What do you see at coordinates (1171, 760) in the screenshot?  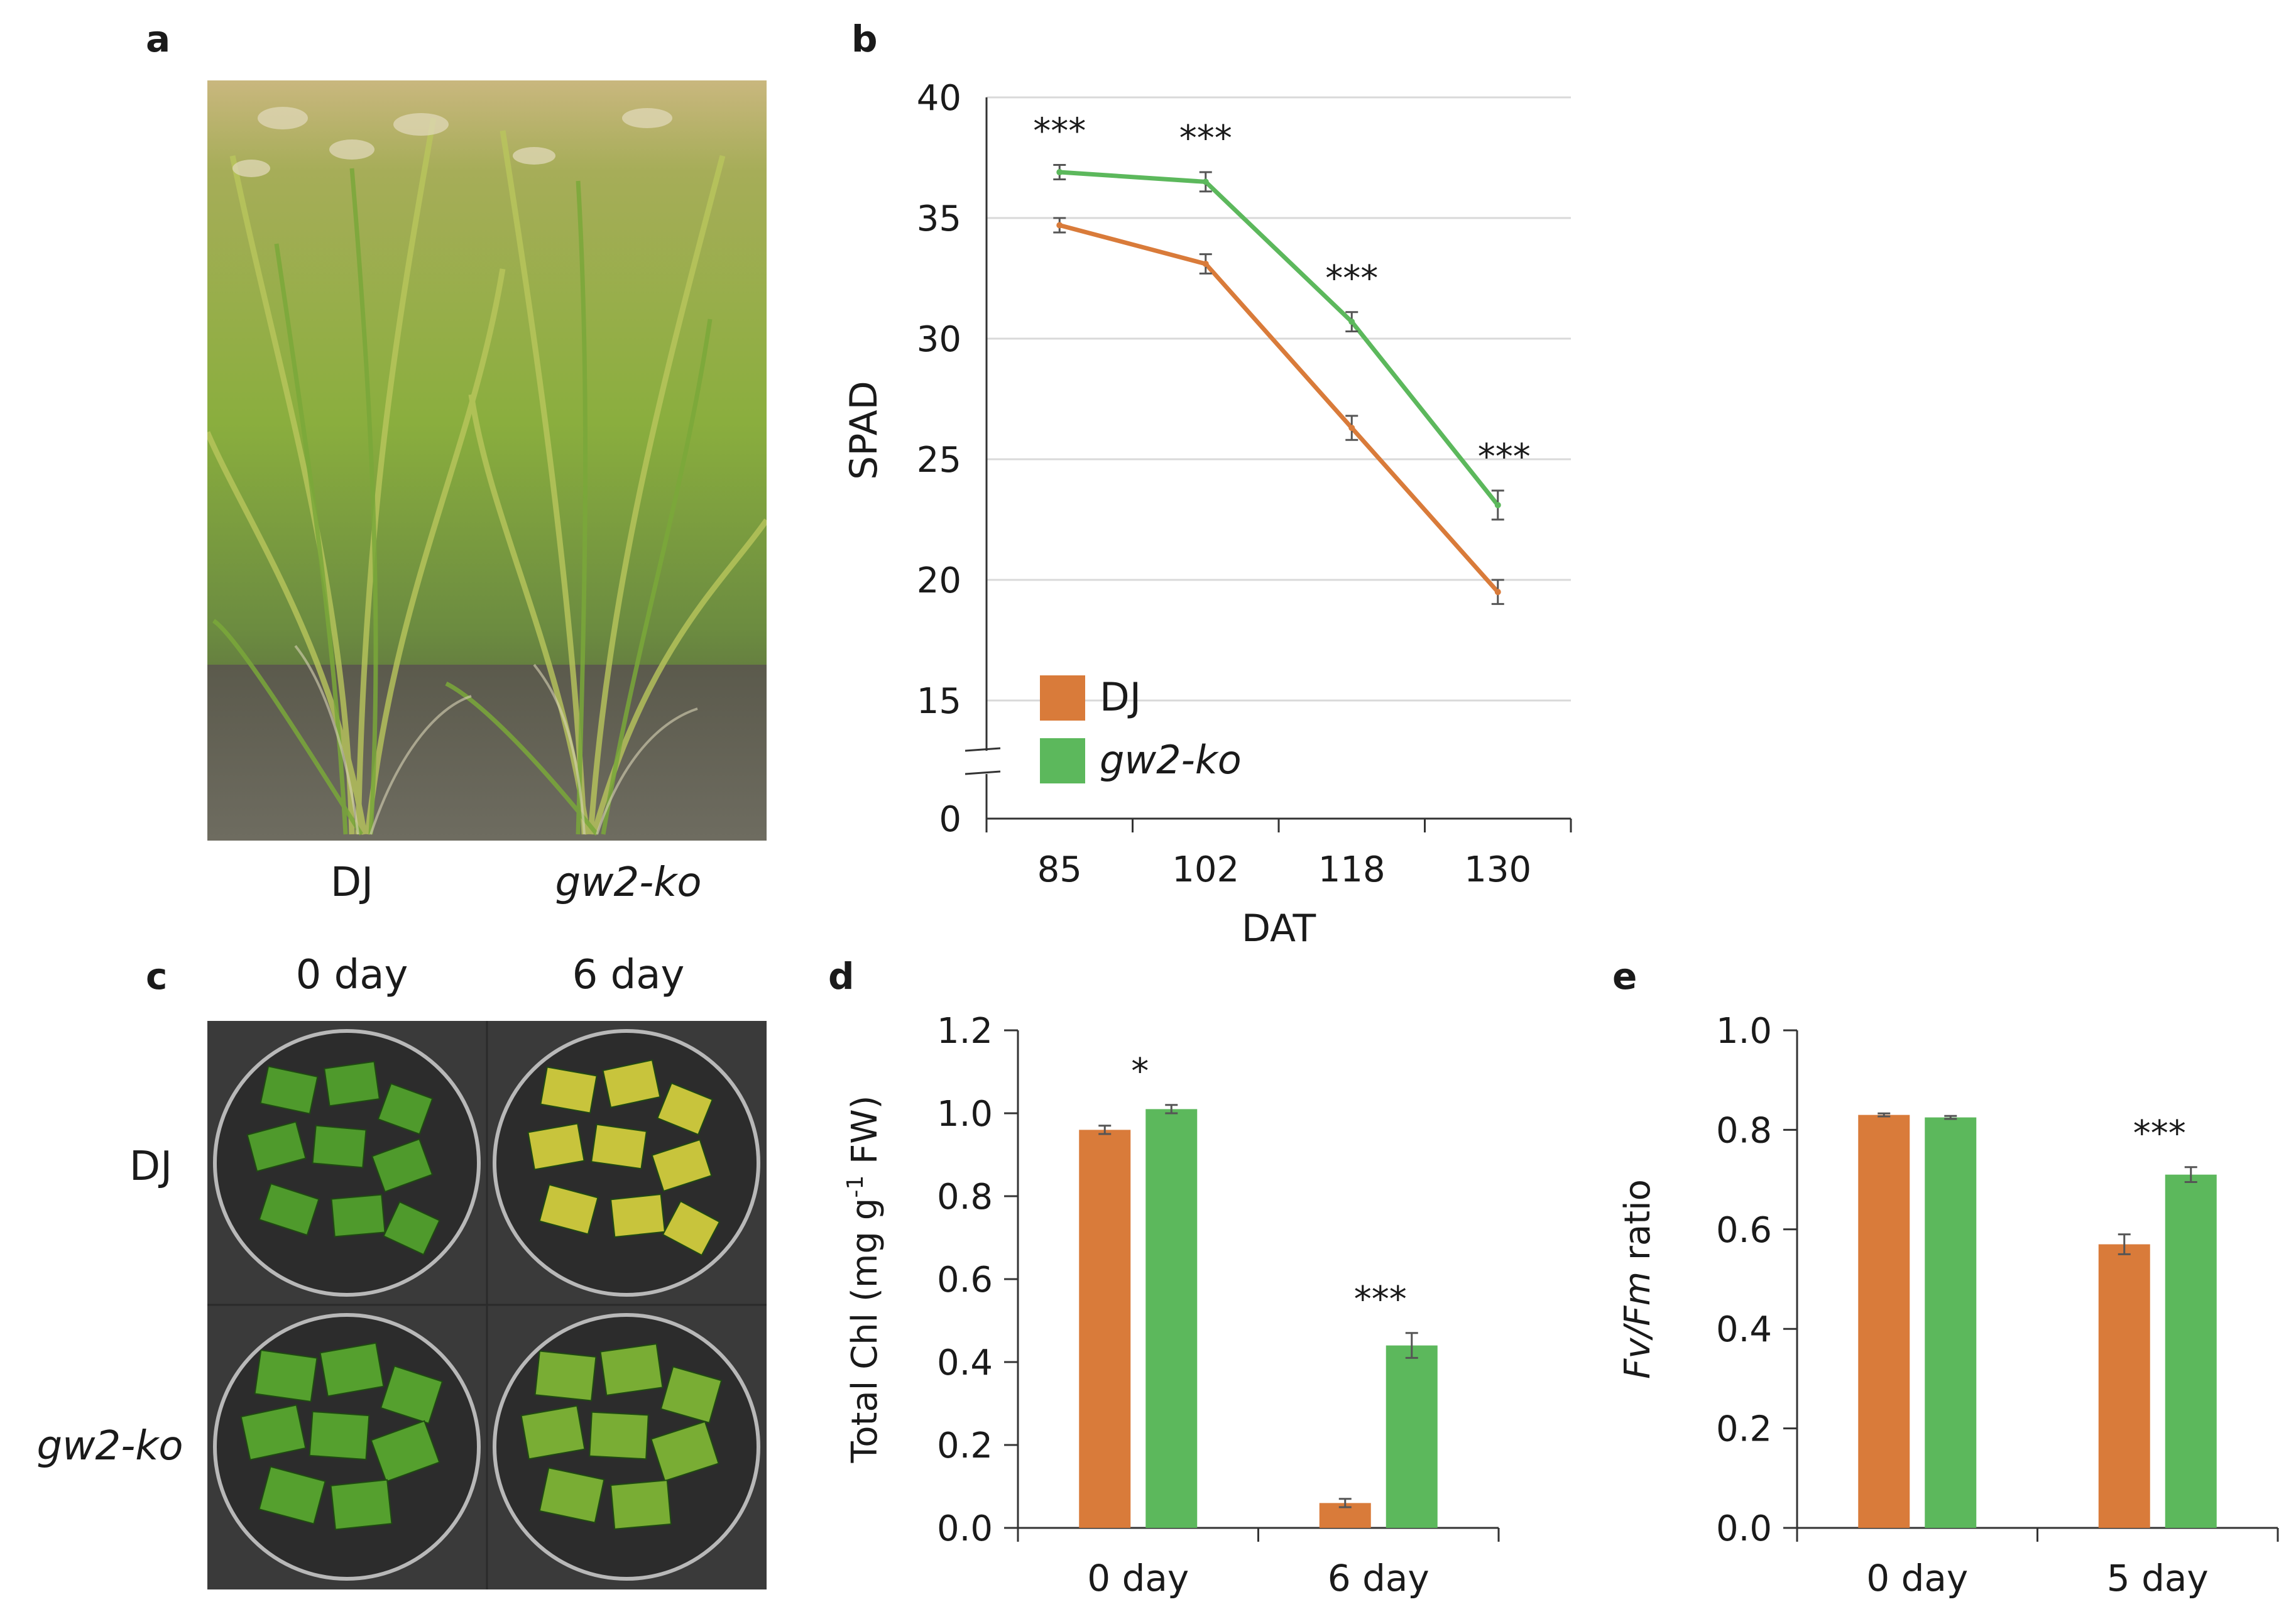 I see `legend-label-gw2-ko: gw2-ko` at bounding box center [1171, 760].